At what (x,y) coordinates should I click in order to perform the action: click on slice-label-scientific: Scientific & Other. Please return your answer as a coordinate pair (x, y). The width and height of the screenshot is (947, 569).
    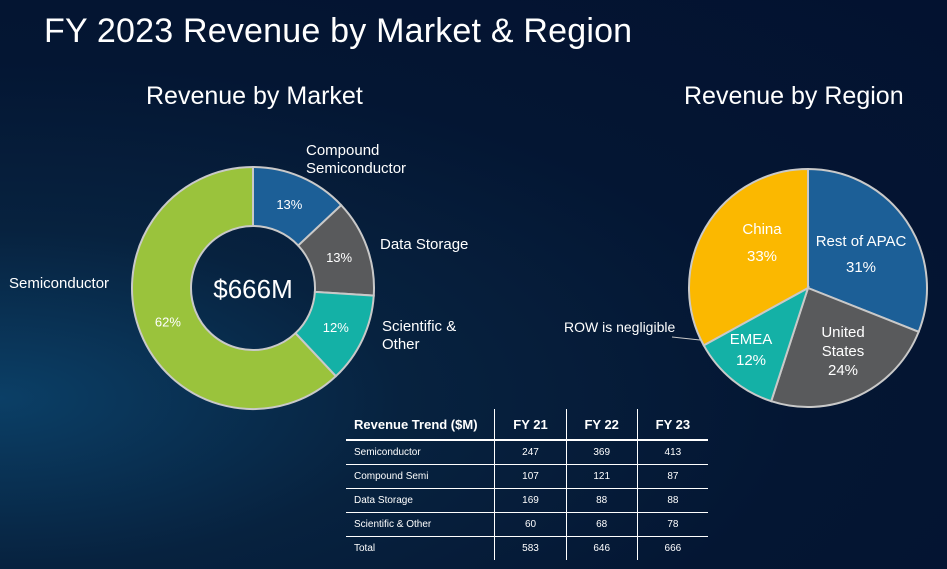
    Looking at the image, I should click on (419, 335).